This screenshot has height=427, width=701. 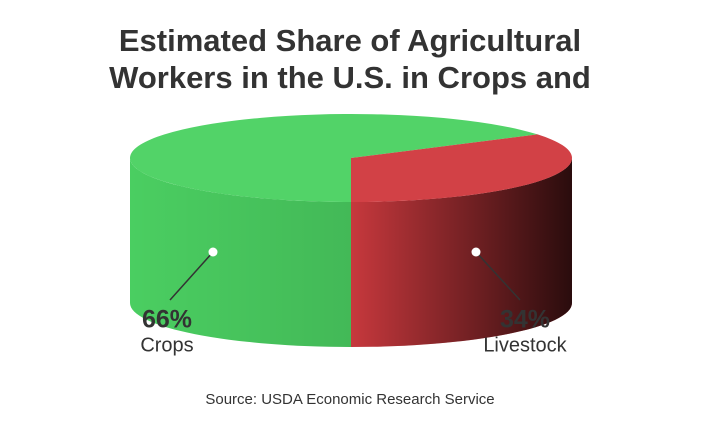 I want to click on value-label: 66%, so click(x=167, y=320).